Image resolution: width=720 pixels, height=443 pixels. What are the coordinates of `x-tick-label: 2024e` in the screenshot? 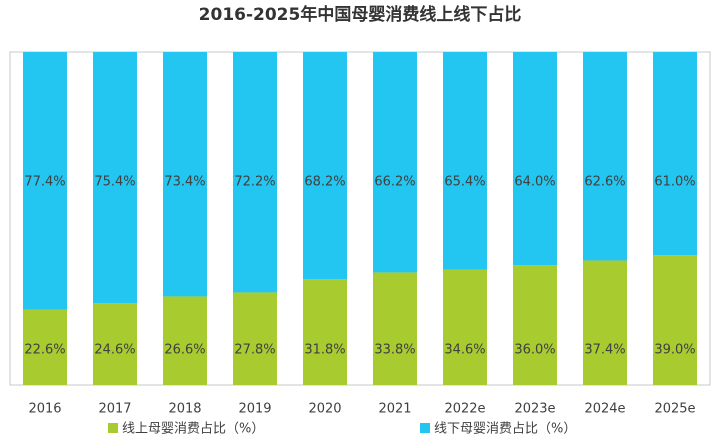 It's located at (604, 409).